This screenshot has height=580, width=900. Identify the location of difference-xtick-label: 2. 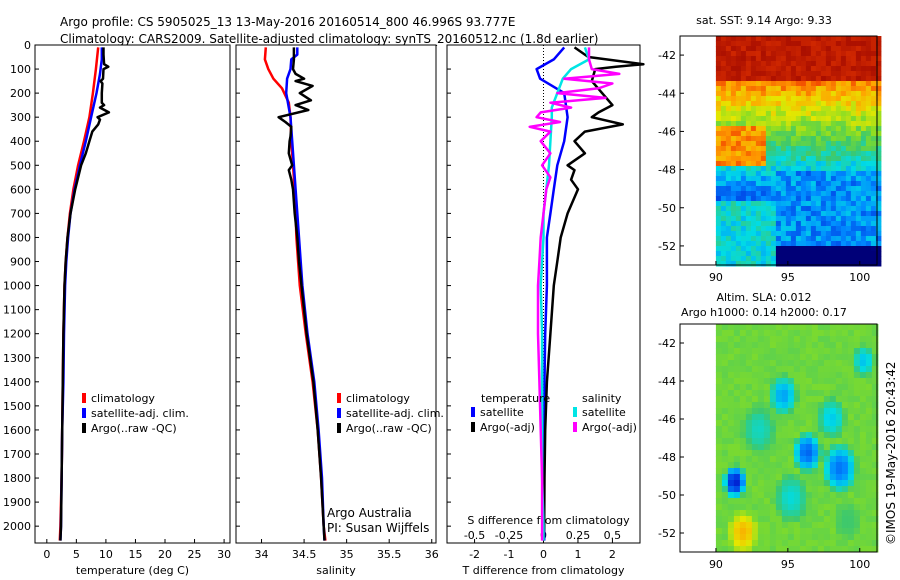
(612, 554).